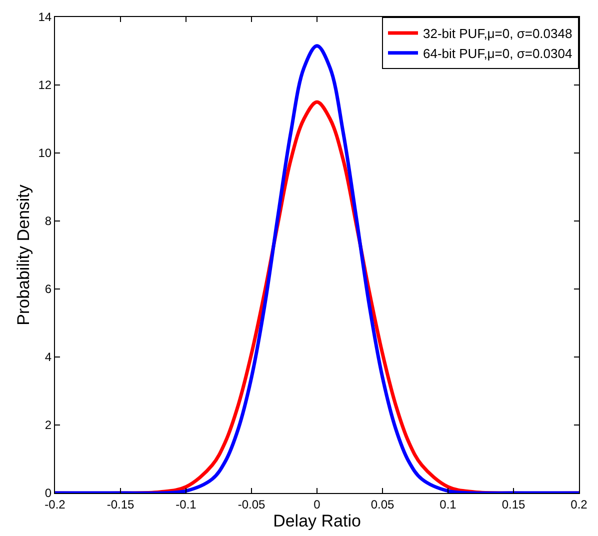  Describe the element at coordinates (48, 357) in the screenshot. I see `y-tick-label: 4` at that location.